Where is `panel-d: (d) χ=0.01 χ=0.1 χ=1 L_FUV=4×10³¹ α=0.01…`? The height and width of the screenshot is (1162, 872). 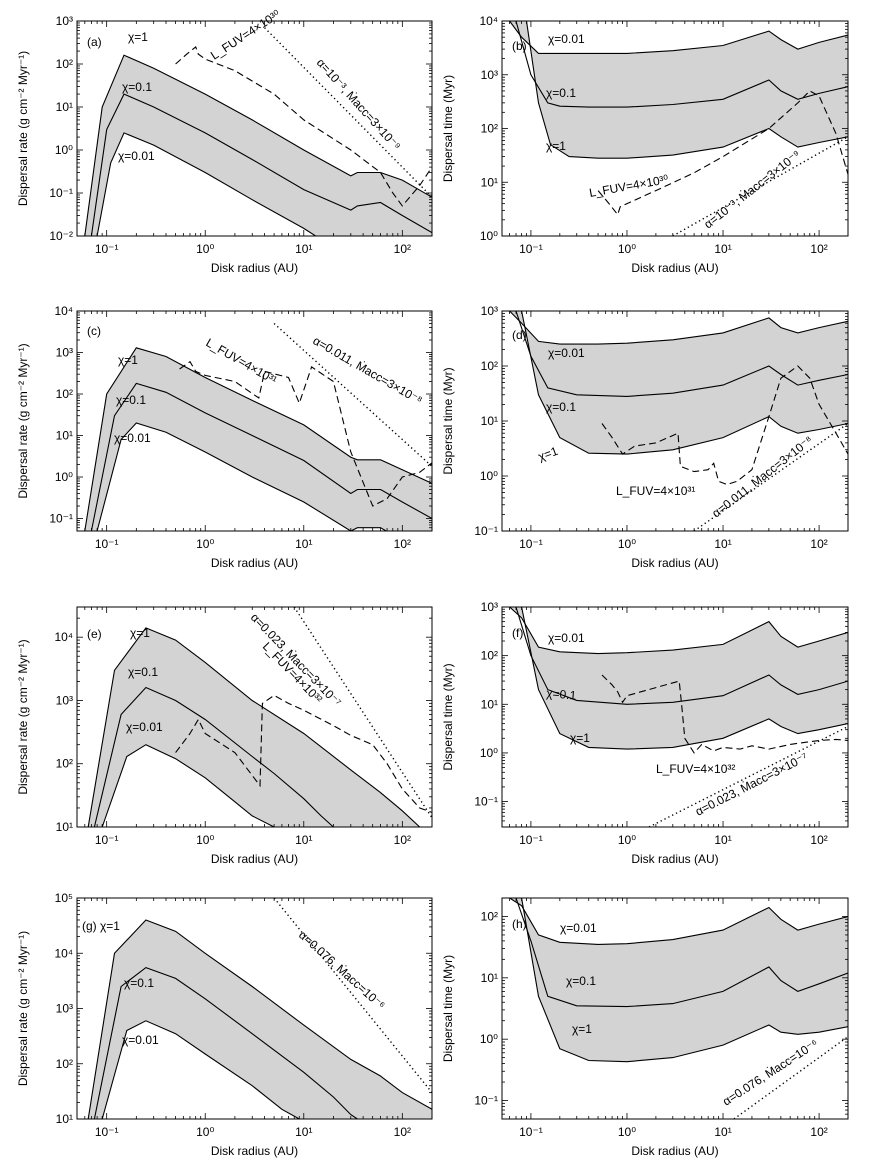 panel-d: (d) χ=0.01 χ=0.1 χ=1 L_FUV=4×10³¹ α=0.01… is located at coordinates (645, 437).